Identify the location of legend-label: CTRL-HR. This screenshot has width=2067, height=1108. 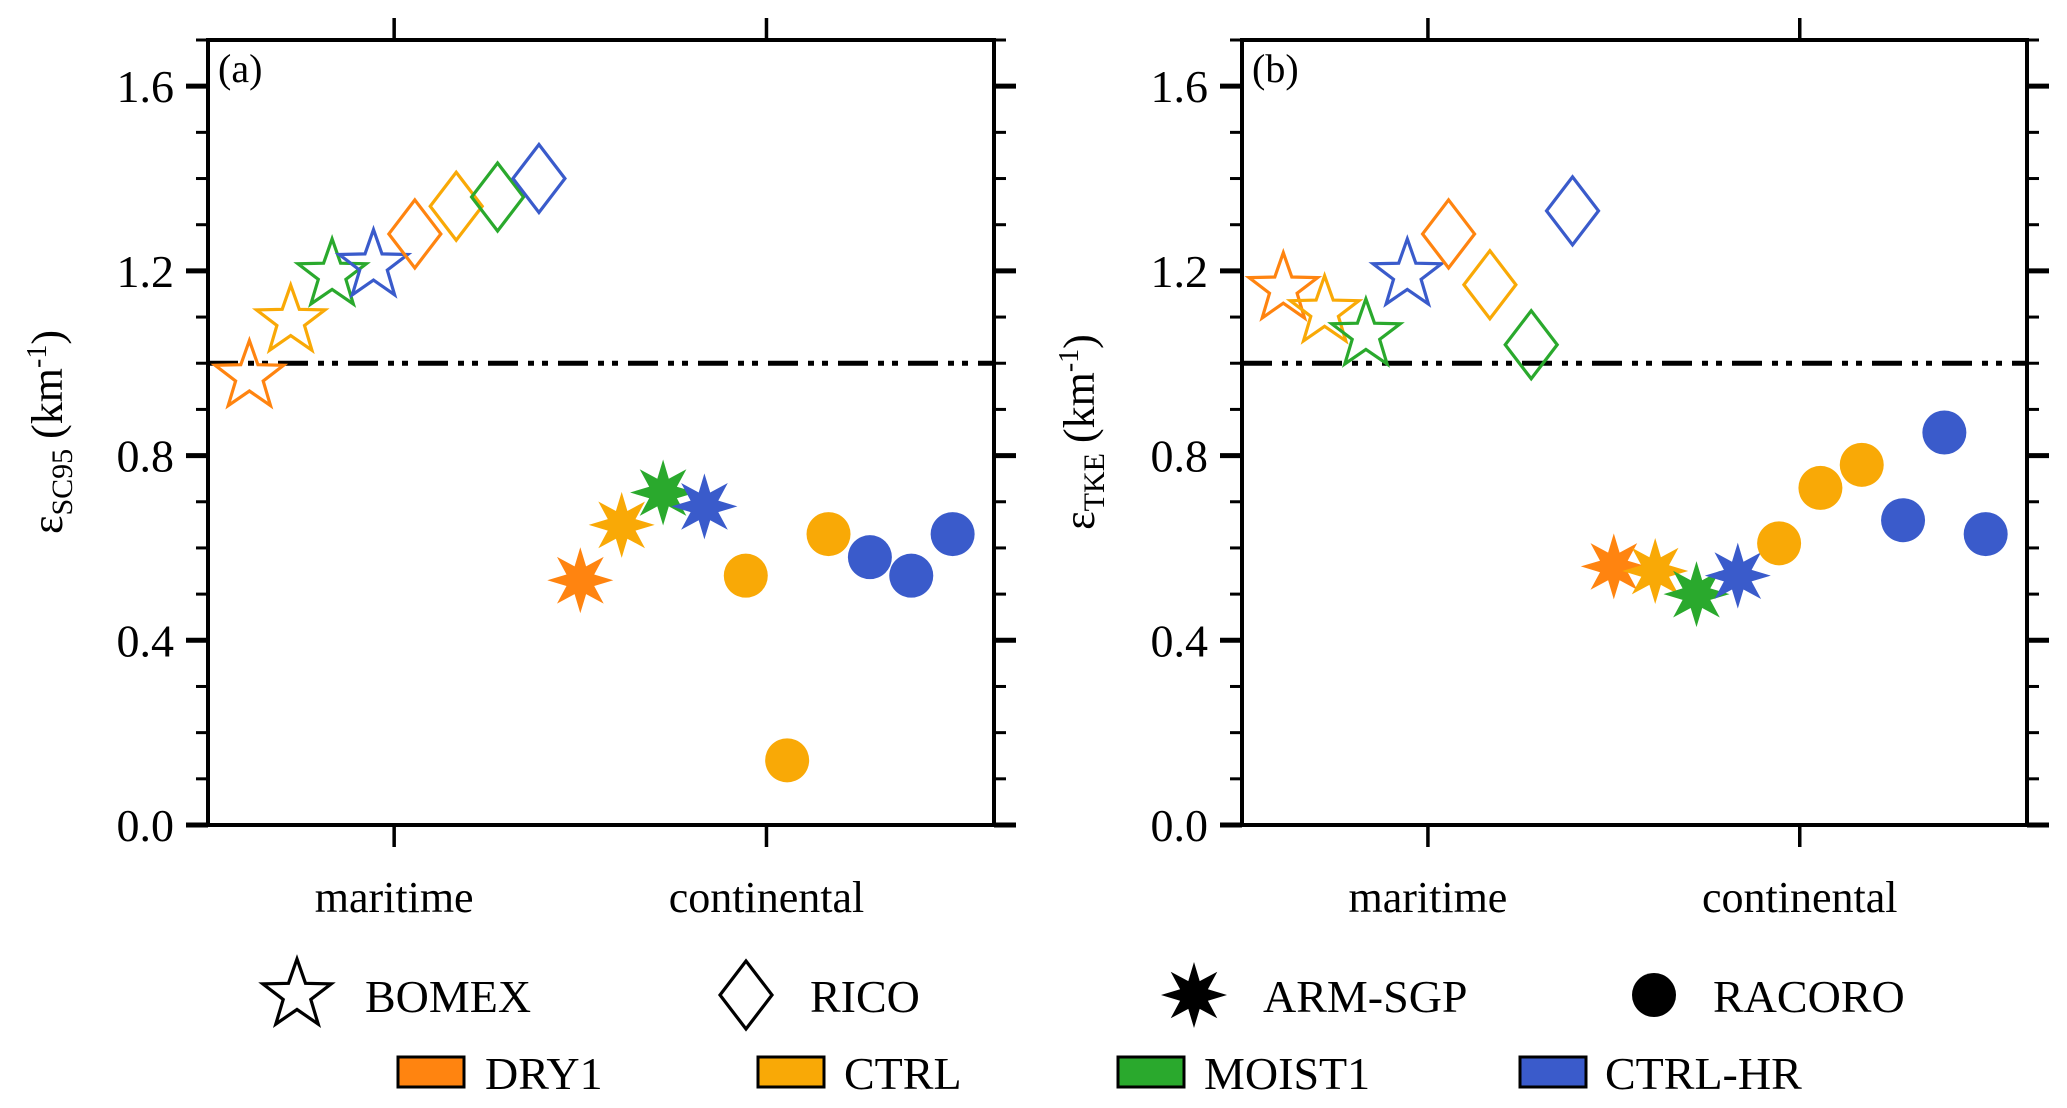
(1703, 1073).